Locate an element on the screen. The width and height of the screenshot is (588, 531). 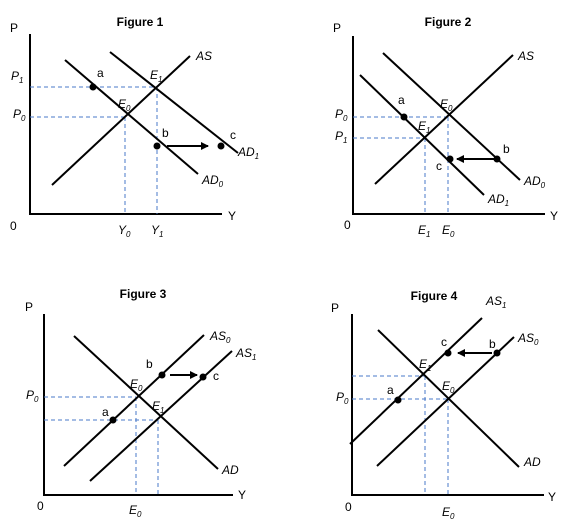
figure-1-point-b is located at coordinates (157, 146).